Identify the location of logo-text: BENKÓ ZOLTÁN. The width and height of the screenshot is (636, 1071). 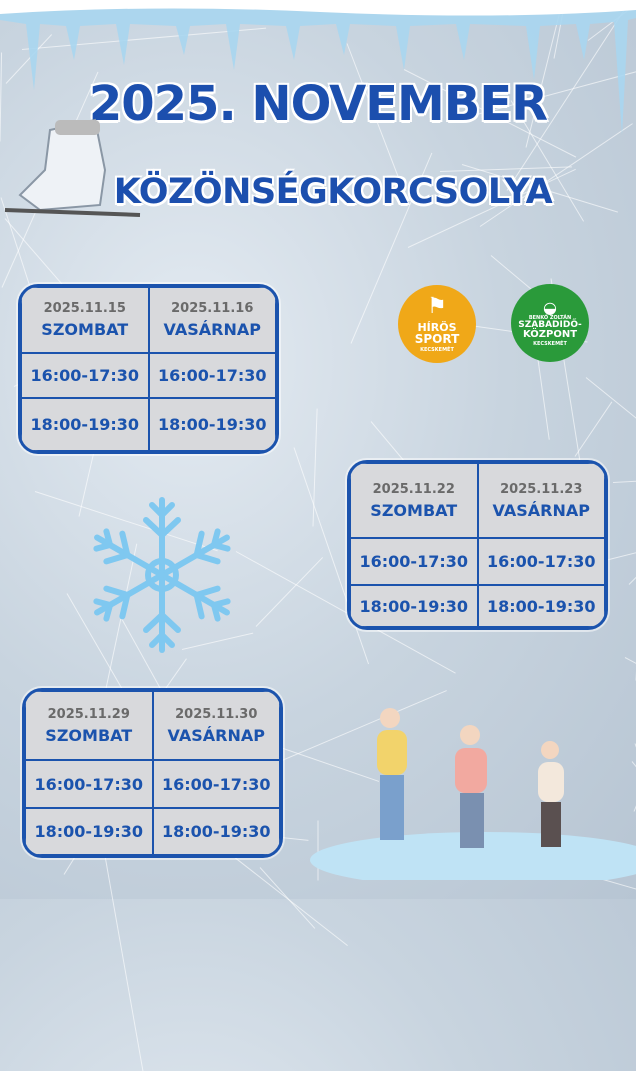
(550, 317).